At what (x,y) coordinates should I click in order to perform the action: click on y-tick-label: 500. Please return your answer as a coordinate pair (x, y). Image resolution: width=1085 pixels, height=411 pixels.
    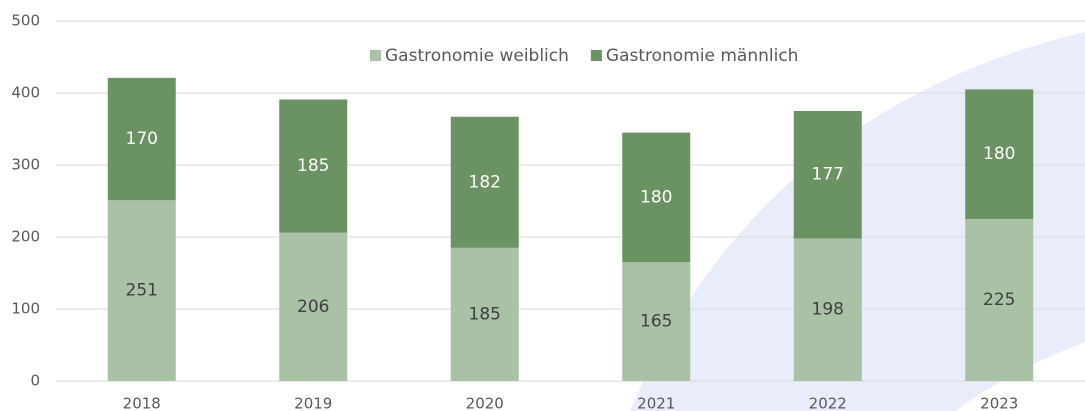
    Looking at the image, I should click on (25, 21).